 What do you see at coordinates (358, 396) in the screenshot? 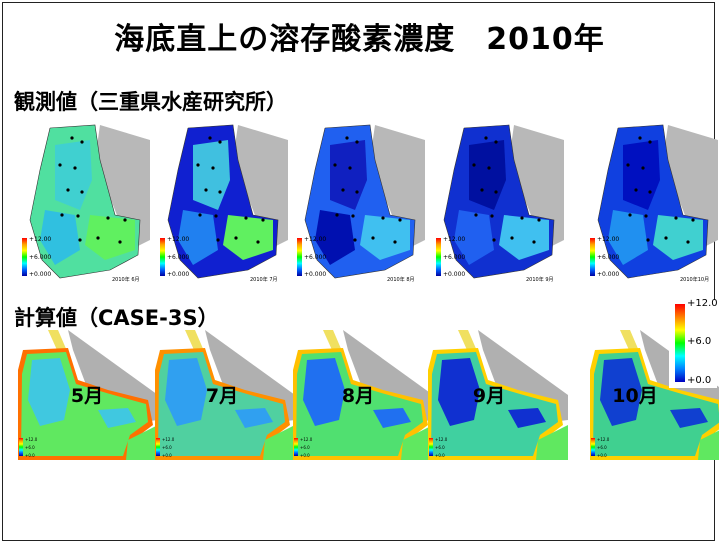
I see `month-label-3: 8月` at bounding box center [358, 396].